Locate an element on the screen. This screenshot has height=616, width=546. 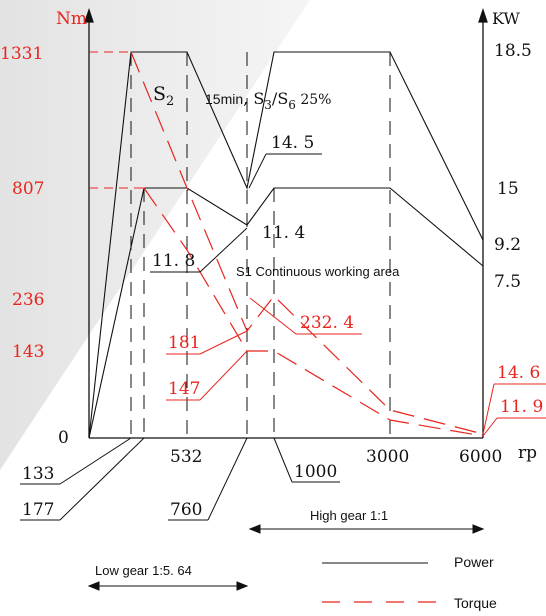
s1-area-label: S1 Continuous working area is located at coordinates (318, 271).